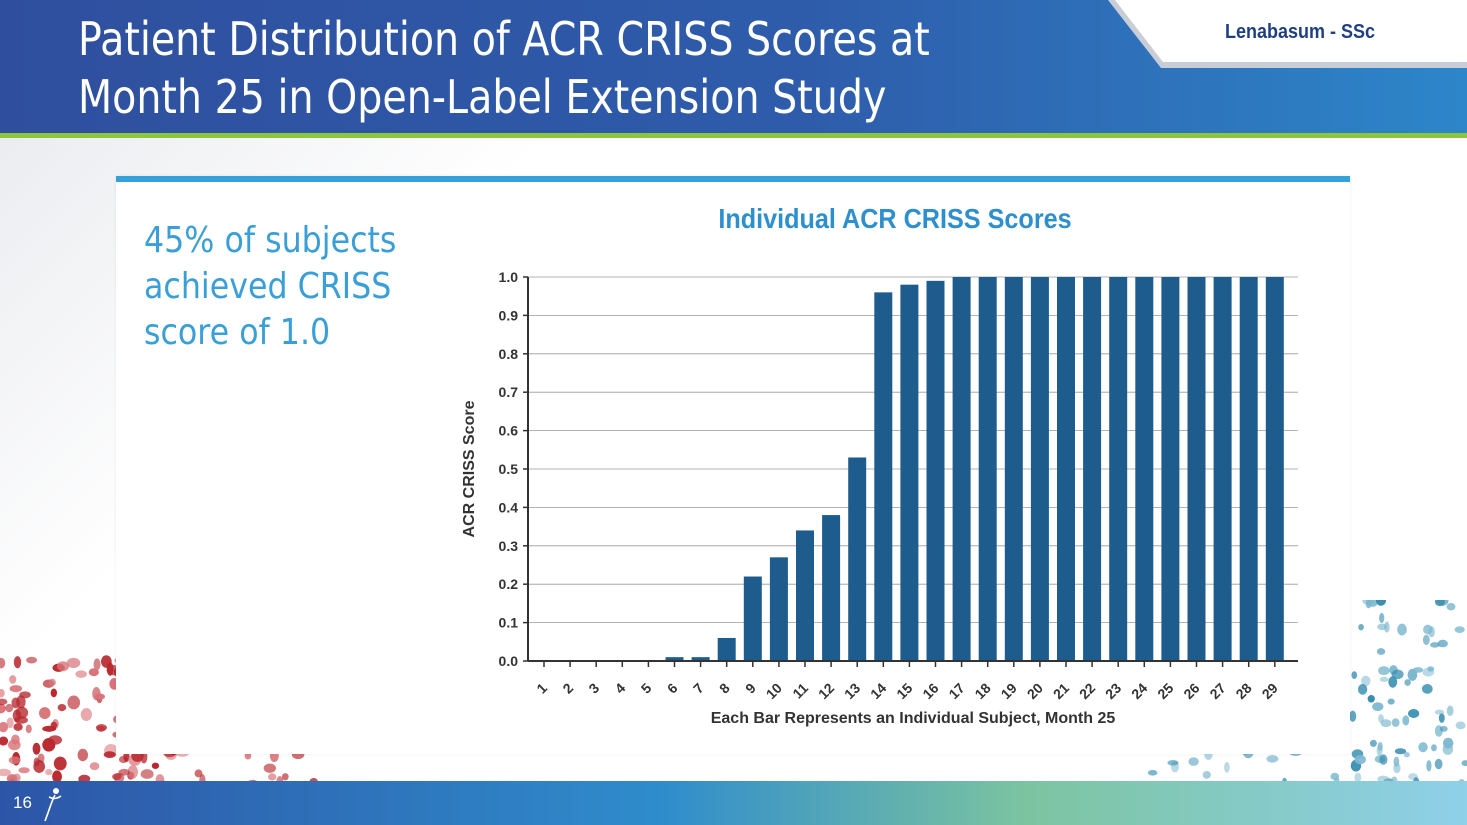  What do you see at coordinates (509, 546) in the screenshot?
I see `y-tick-label: 0.3` at bounding box center [509, 546].